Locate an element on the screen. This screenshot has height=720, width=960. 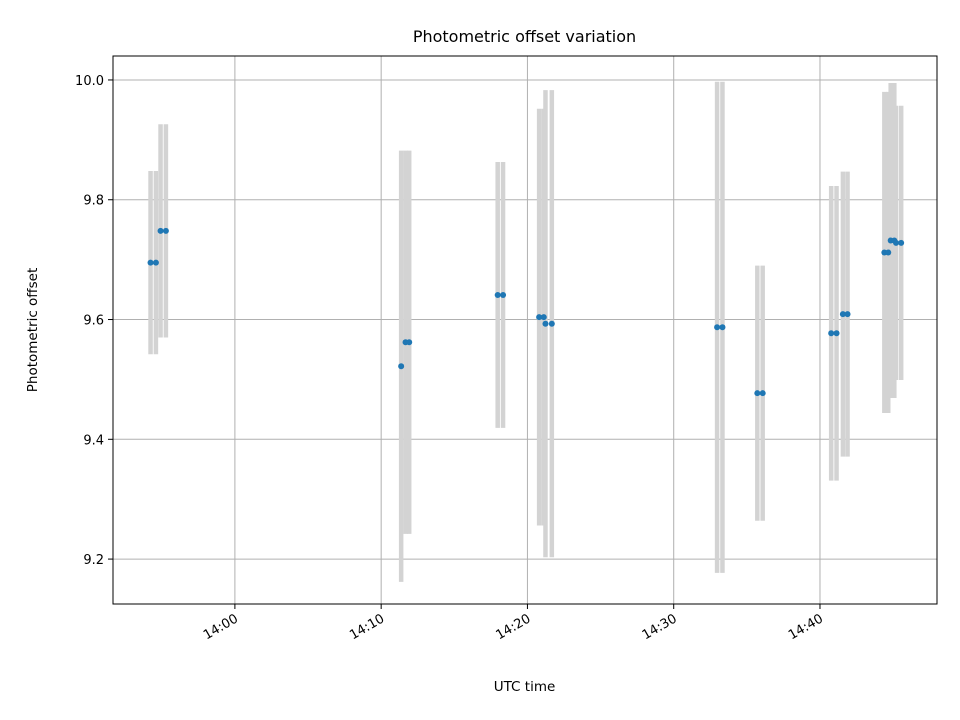
y-tick-label: 9.2 is located at coordinates (93, 560).